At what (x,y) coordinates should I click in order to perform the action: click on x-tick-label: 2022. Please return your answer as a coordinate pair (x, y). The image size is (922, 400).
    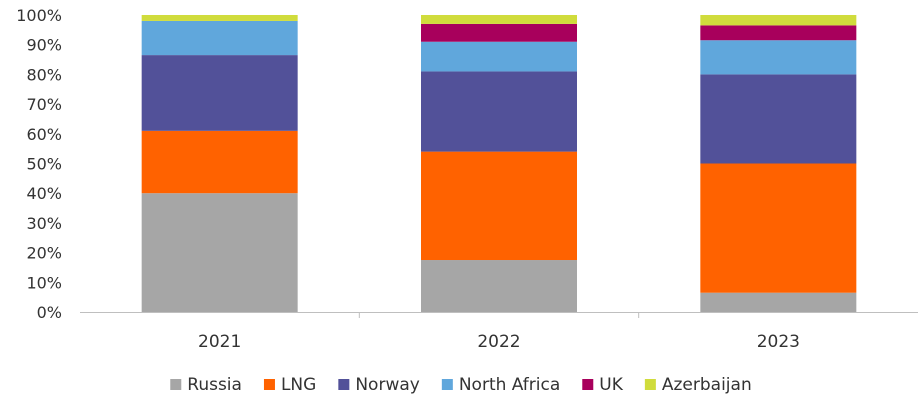
    Looking at the image, I should click on (498, 342).